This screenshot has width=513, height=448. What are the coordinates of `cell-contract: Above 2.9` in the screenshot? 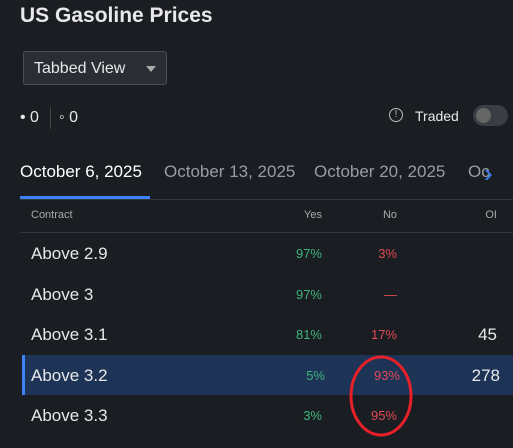 It's located at (69, 253).